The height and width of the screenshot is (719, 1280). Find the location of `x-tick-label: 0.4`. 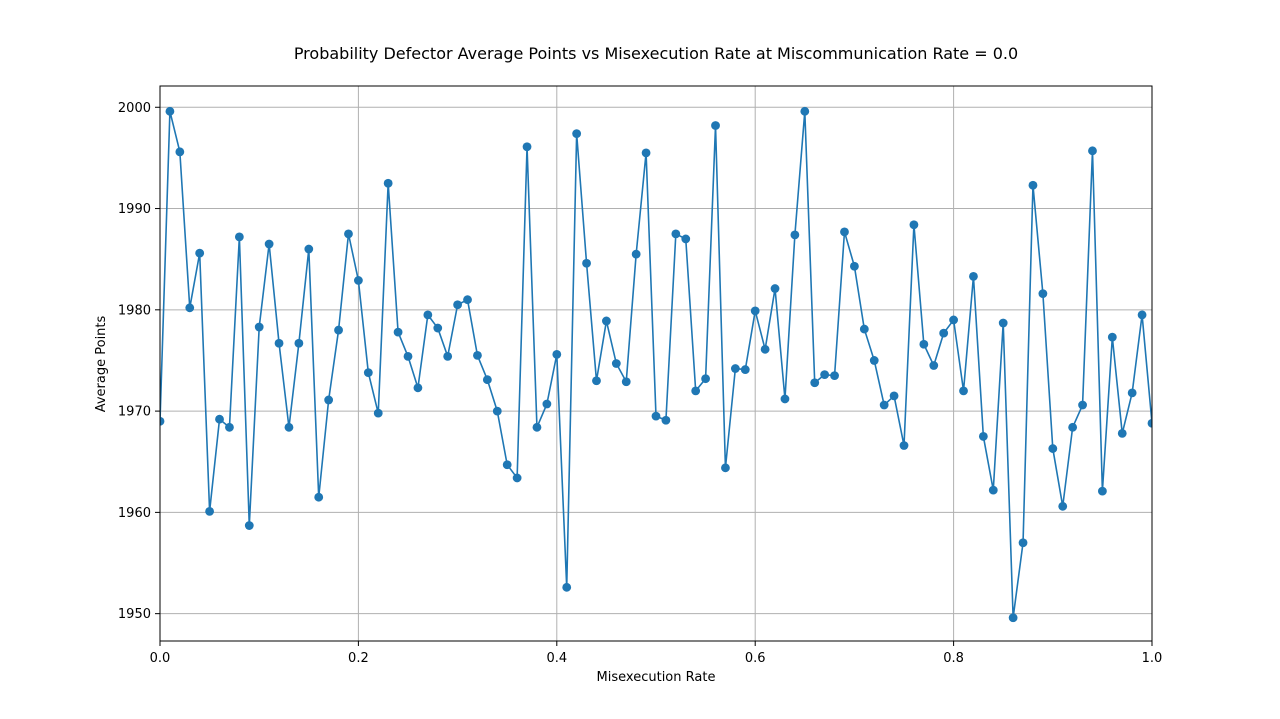

x-tick-label: 0.4 is located at coordinates (556, 658).